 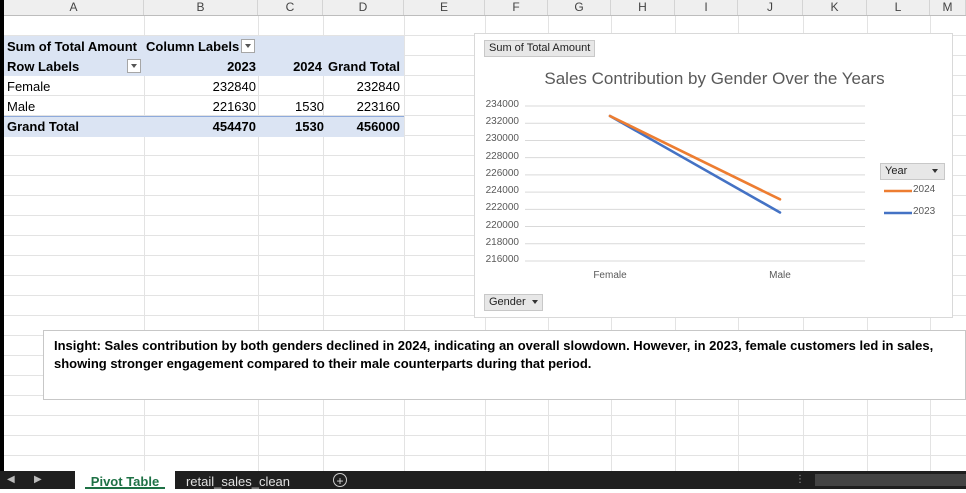 I want to click on column-header-a: A, so click(x=74, y=7).